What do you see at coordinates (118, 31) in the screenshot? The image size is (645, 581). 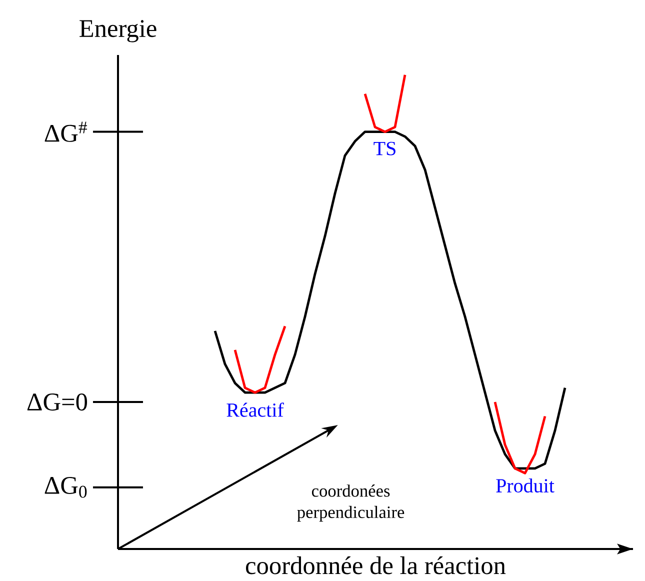 I see `y-axis-title: Energie` at bounding box center [118, 31].